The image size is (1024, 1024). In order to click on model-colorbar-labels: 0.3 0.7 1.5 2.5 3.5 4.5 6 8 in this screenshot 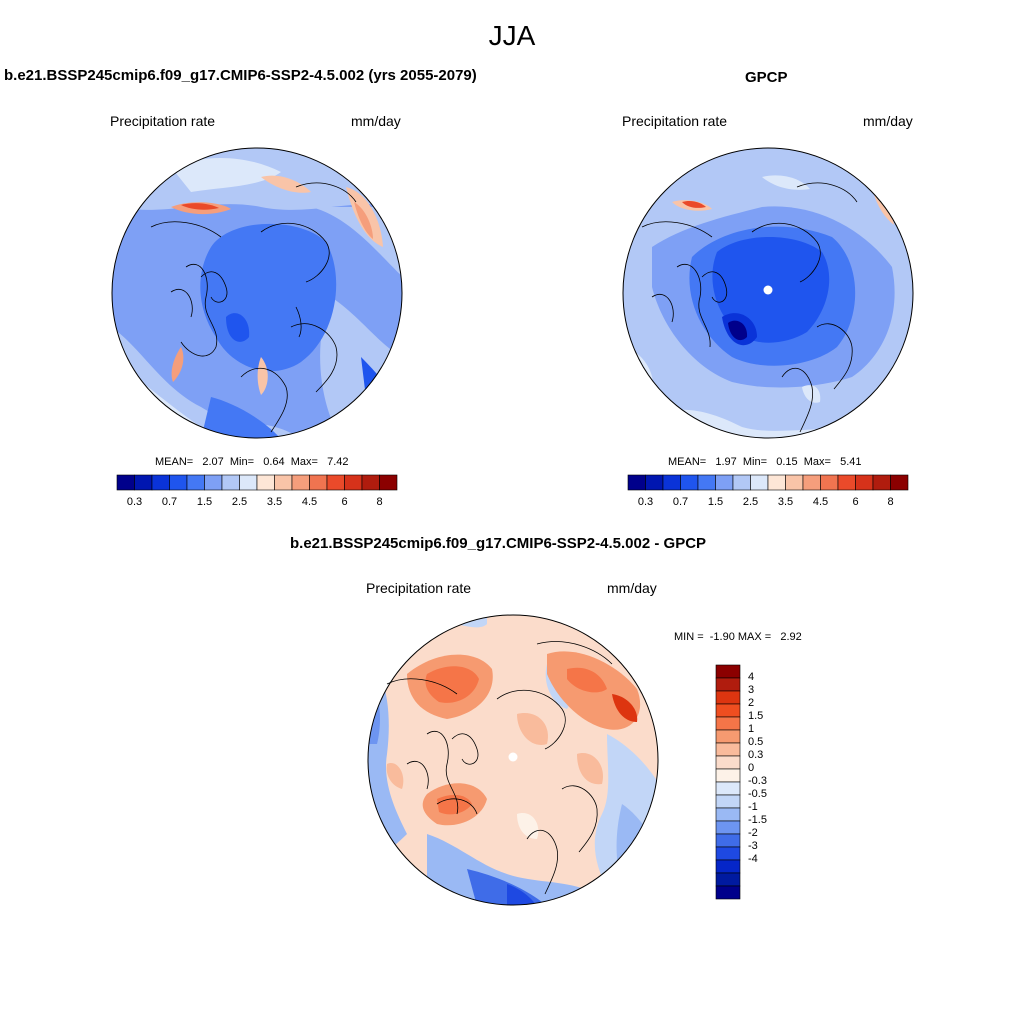, I will do `click(257, 503)`.